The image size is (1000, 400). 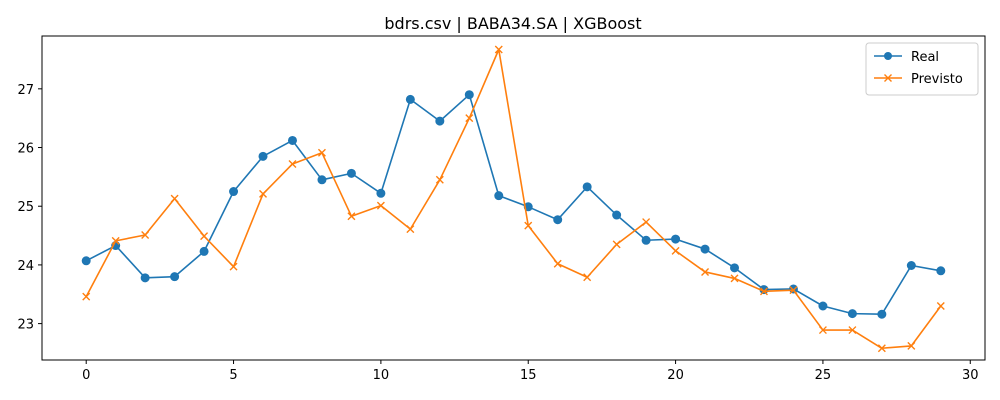 What do you see at coordinates (25, 325) in the screenshot?
I see `y-tick-label: 23` at bounding box center [25, 325].